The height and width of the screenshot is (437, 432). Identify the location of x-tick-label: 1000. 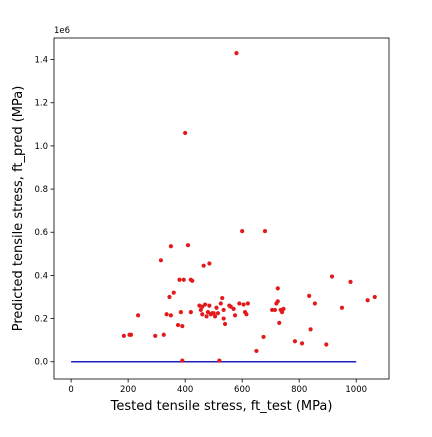
(356, 390).